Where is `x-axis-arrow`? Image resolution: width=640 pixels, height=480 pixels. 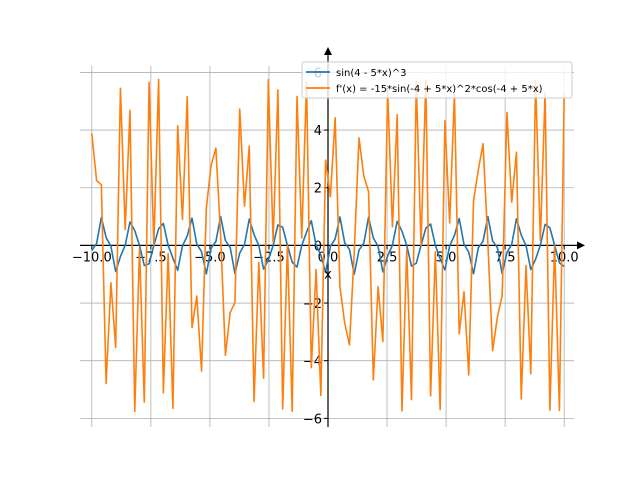 x-axis-arrow is located at coordinates (581, 245).